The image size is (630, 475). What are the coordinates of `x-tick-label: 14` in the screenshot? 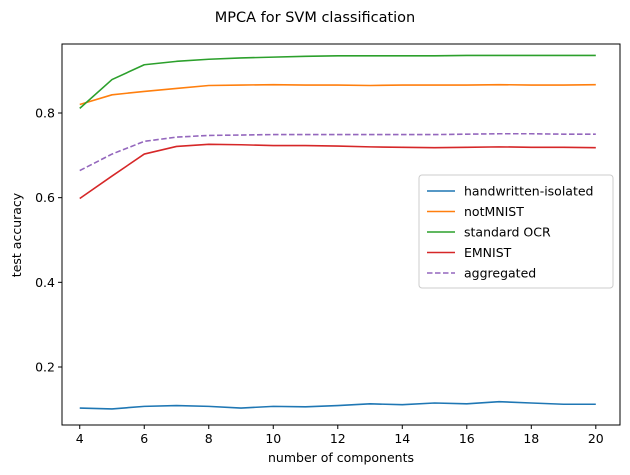 It's located at (402, 438).